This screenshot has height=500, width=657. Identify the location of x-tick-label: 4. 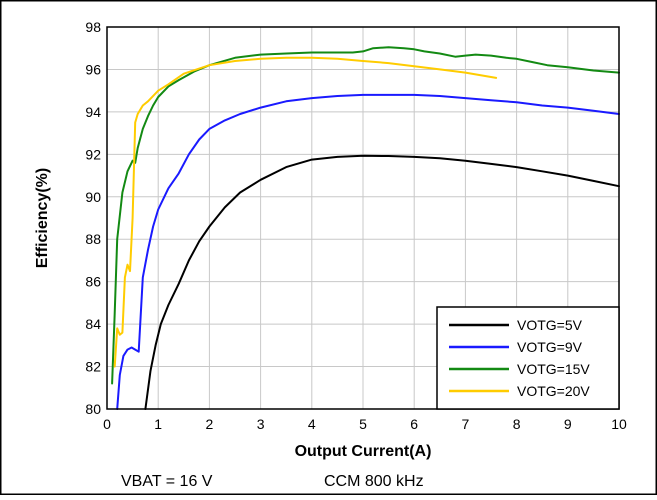
(312, 424).